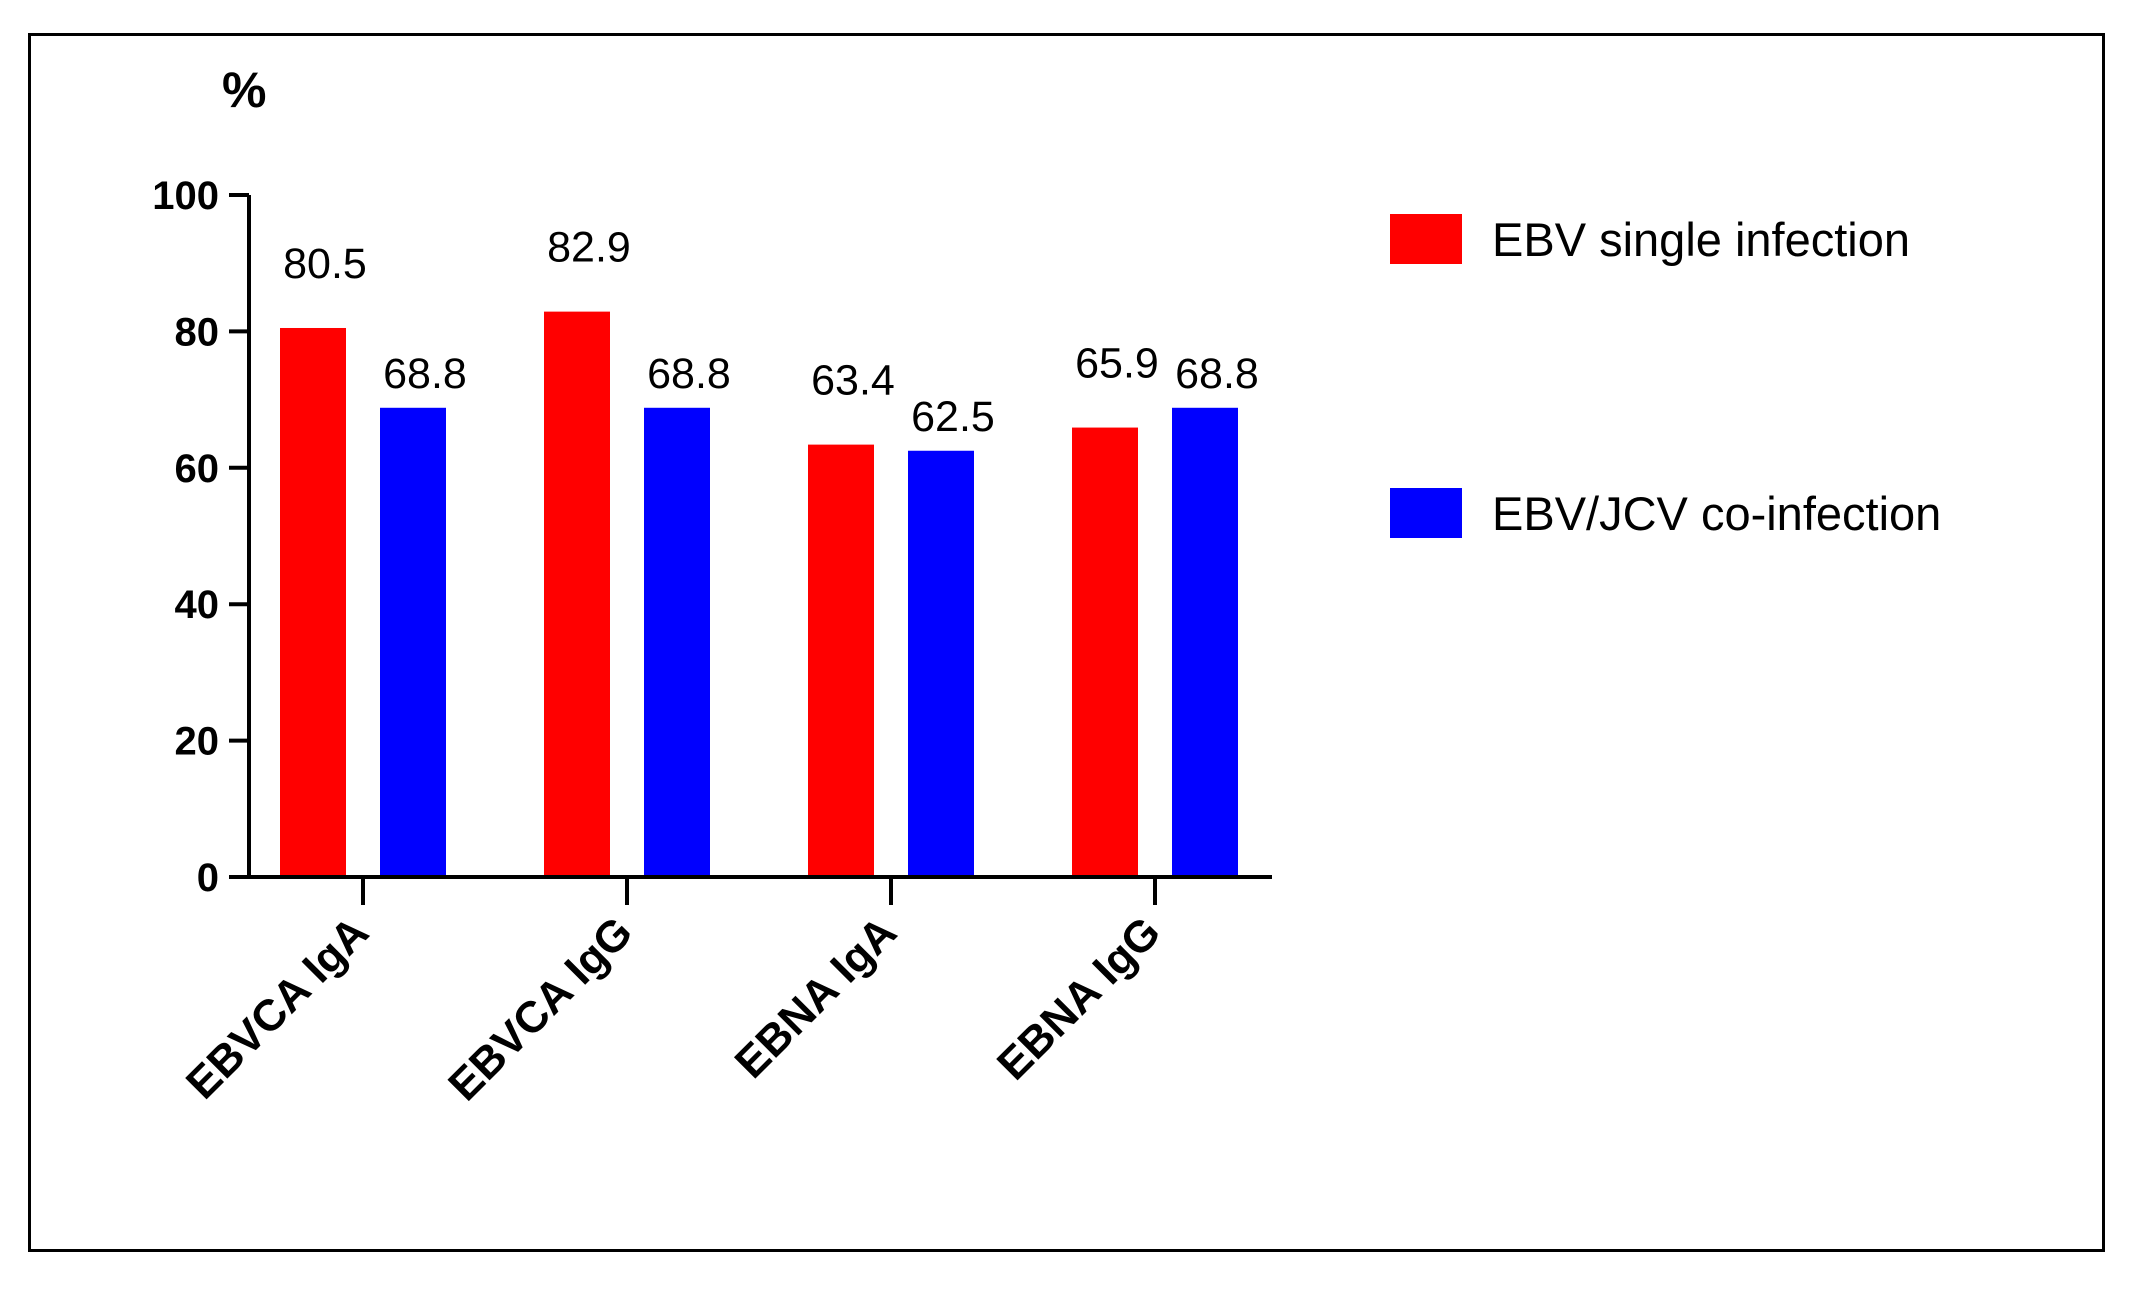  I want to click on legend-swatch-single-infection, so click(1426, 239).